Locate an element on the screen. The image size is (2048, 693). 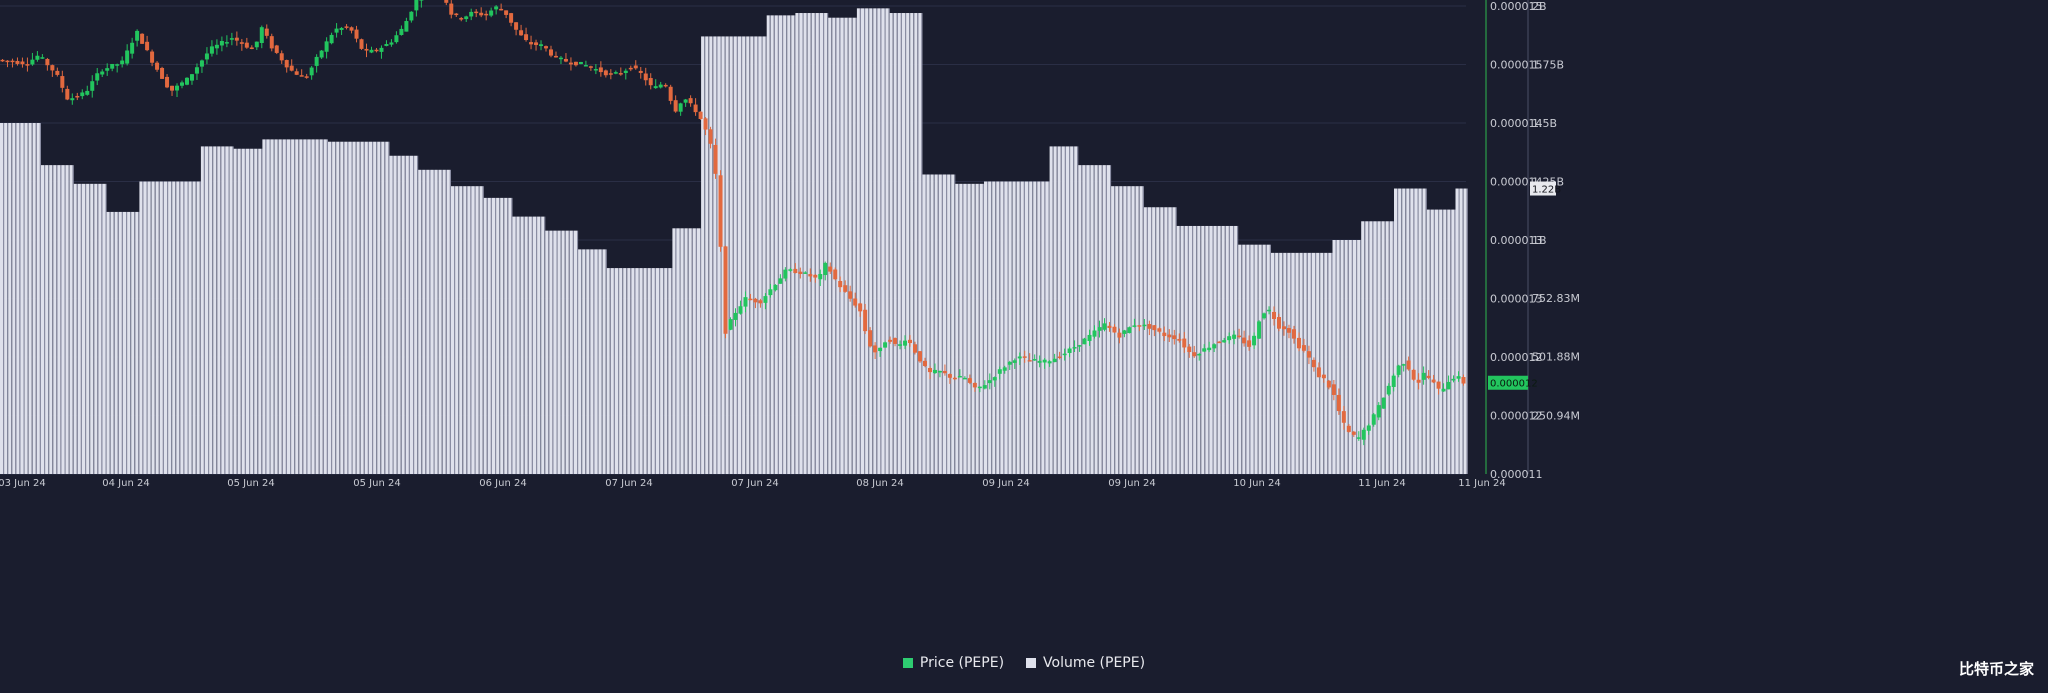
volume-tick-label: 250.94M is located at coordinates (1556, 415).